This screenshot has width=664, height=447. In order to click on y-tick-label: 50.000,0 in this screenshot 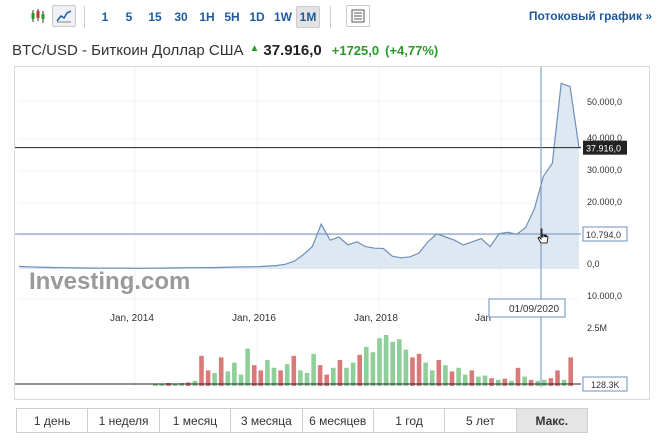, I will do `click(604, 102)`.